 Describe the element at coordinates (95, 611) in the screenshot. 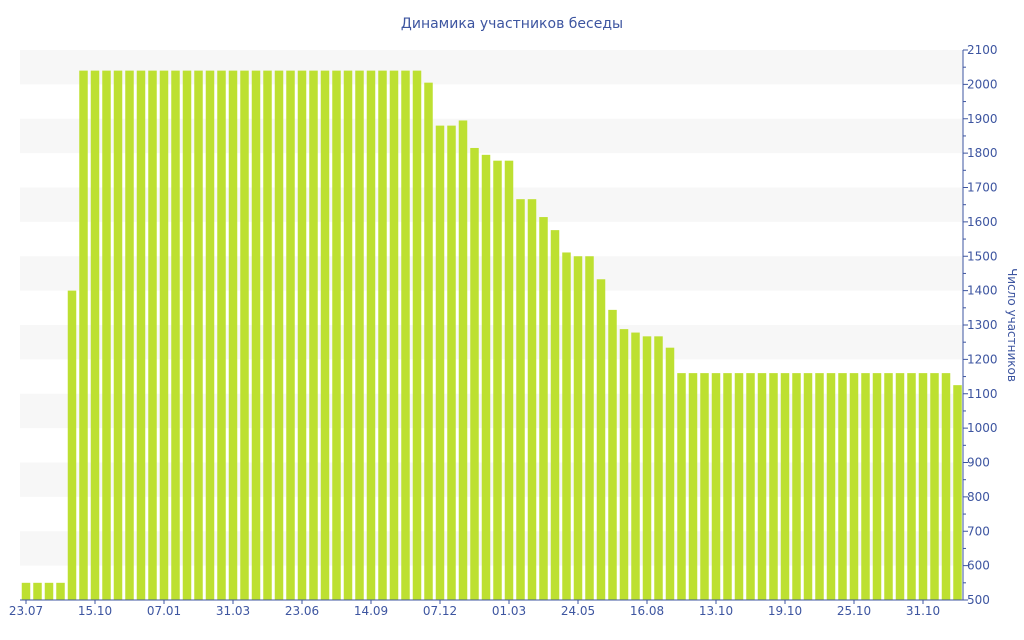

I see `x-tick-label: 15.10` at that location.